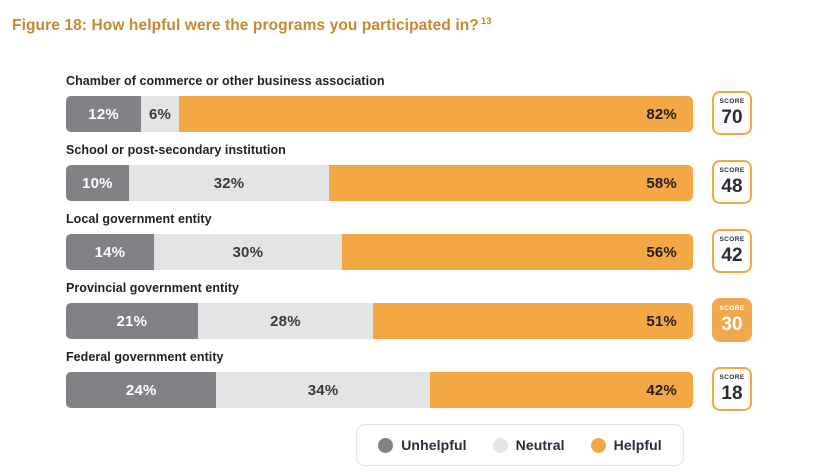 The image size is (816, 474). Describe the element at coordinates (176, 150) in the screenshot. I see `category-label: School or post-secondary institution` at that location.